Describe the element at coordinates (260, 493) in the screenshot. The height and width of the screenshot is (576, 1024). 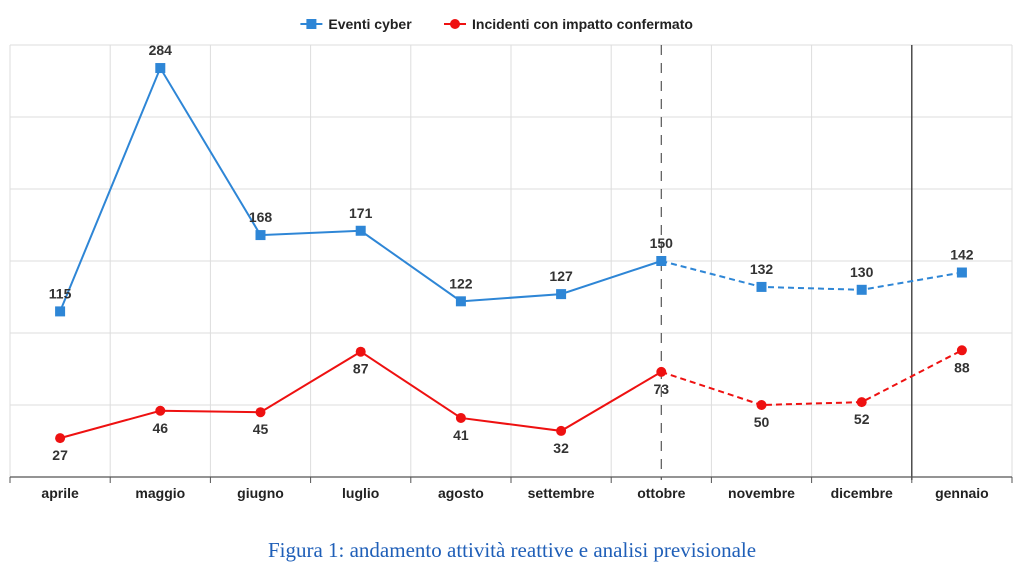
I see `x-tick-label: giugno` at that location.